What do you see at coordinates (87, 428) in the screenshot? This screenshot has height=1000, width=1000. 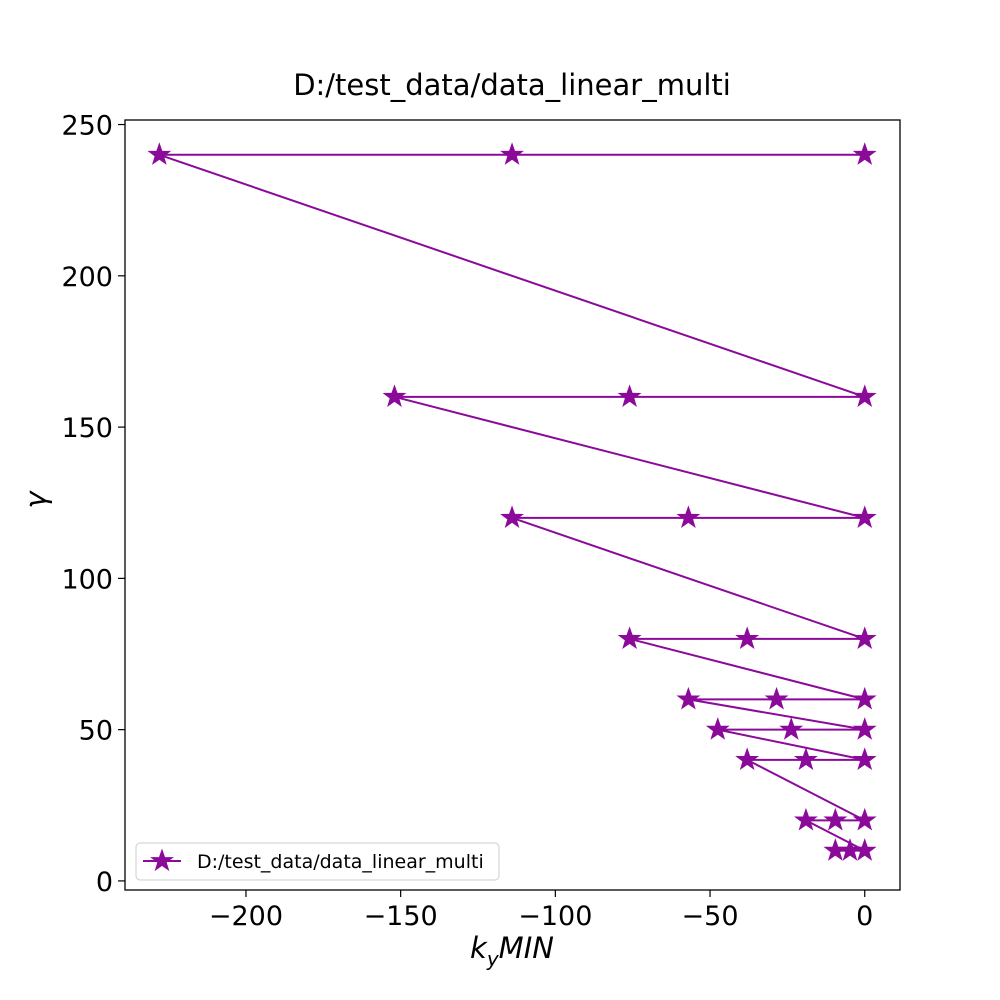 I see `y-tick-label: 150` at bounding box center [87, 428].